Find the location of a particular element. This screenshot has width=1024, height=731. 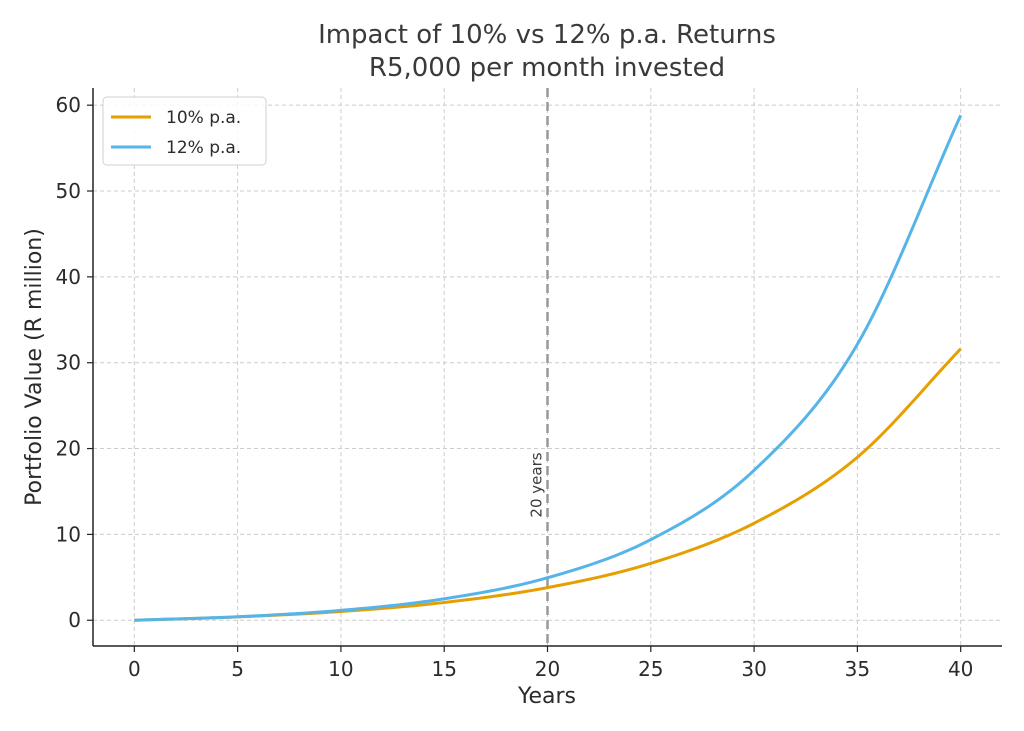

x-tick-label: 25 is located at coordinates (650, 669).